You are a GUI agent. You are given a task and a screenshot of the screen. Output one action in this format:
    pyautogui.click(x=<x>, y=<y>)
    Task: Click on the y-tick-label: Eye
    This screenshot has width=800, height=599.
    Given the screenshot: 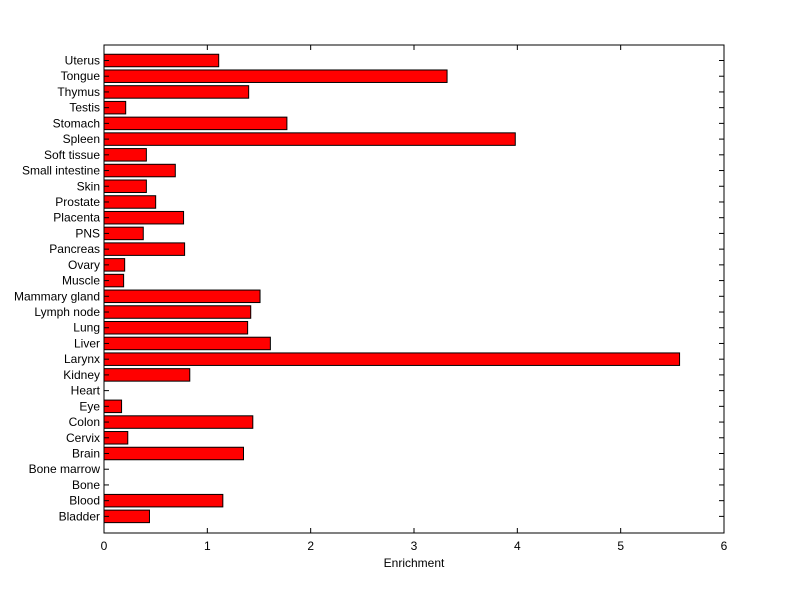 What is the action you would take?
    pyautogui.click(x=89, y=406)
    